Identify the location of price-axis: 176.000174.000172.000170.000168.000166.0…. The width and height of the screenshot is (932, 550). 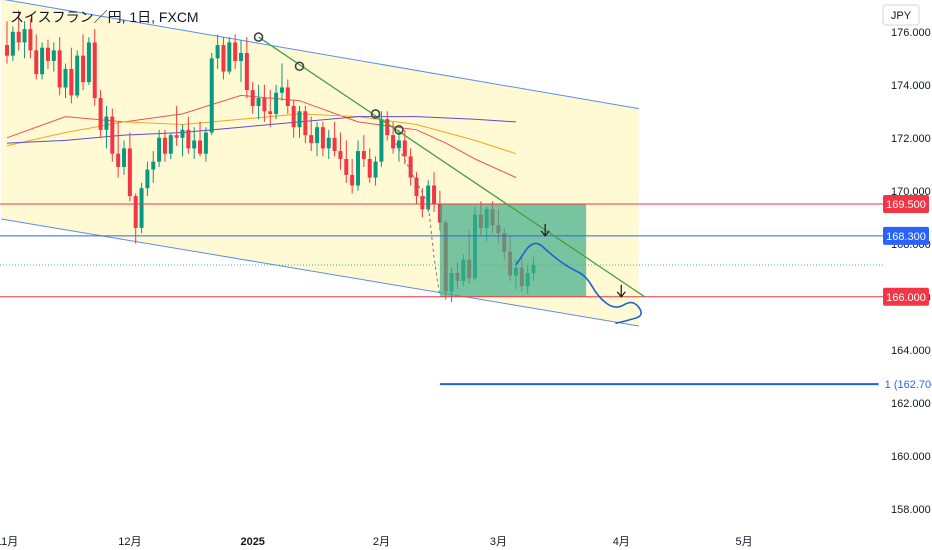
(907, 271).